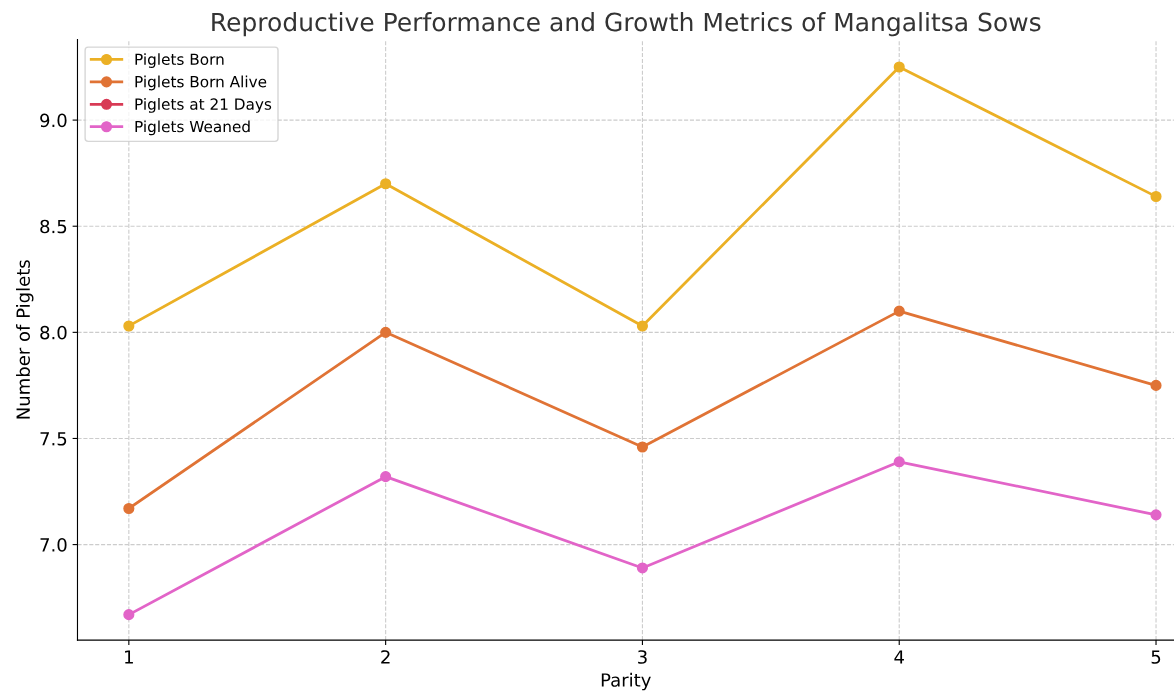 The image size is (1174, 692). What do you see at coordinates (53, 545) in the screenshot?
I see `y-tick-label: 7.0` at bounding box center [53, 545].